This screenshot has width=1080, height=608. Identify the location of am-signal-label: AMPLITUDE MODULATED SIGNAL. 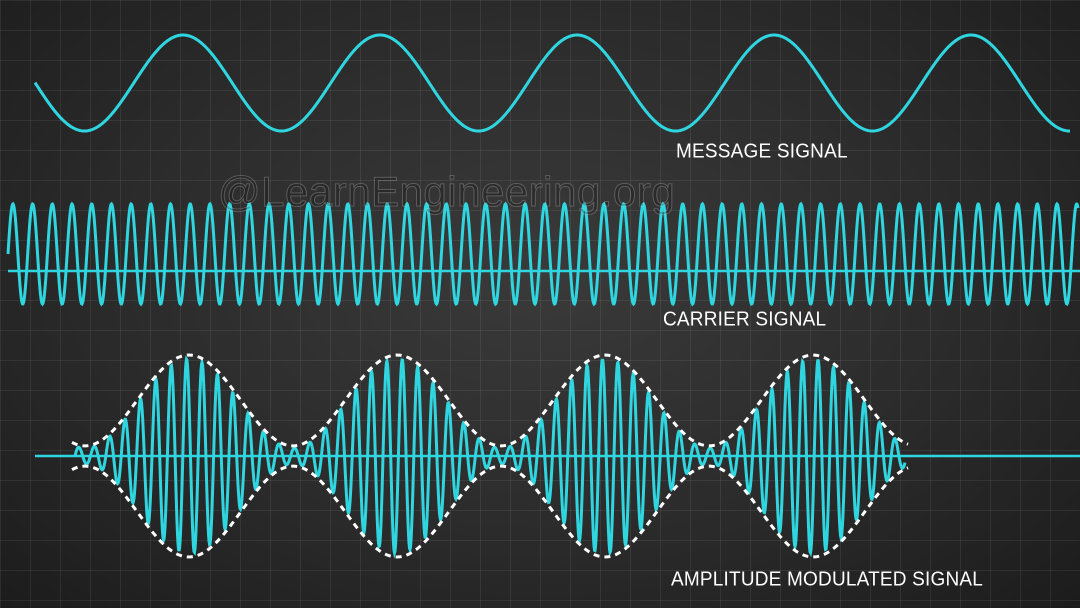
(827, 579).